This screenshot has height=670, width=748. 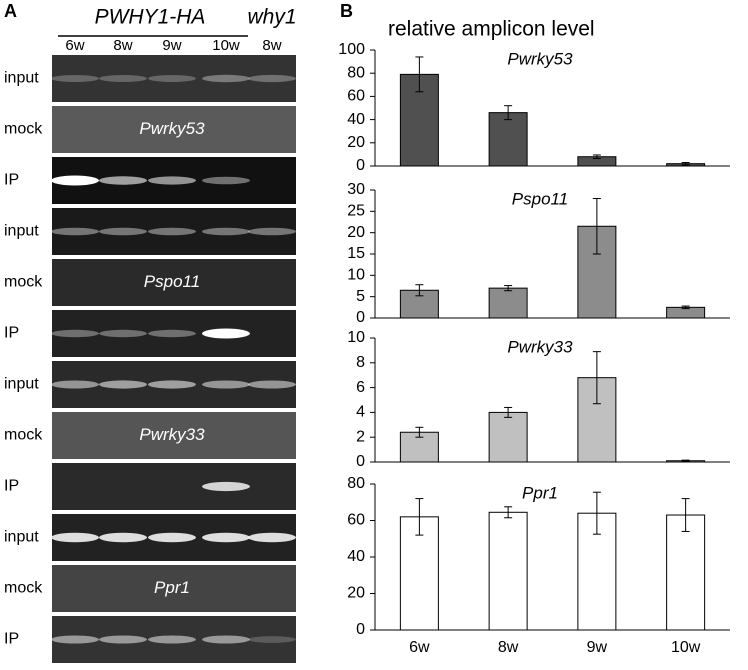 What do you see at coordinates (686, 647) in the screenshot?
I see `x-tick-label: 10w` at bounding box center [686, 647].